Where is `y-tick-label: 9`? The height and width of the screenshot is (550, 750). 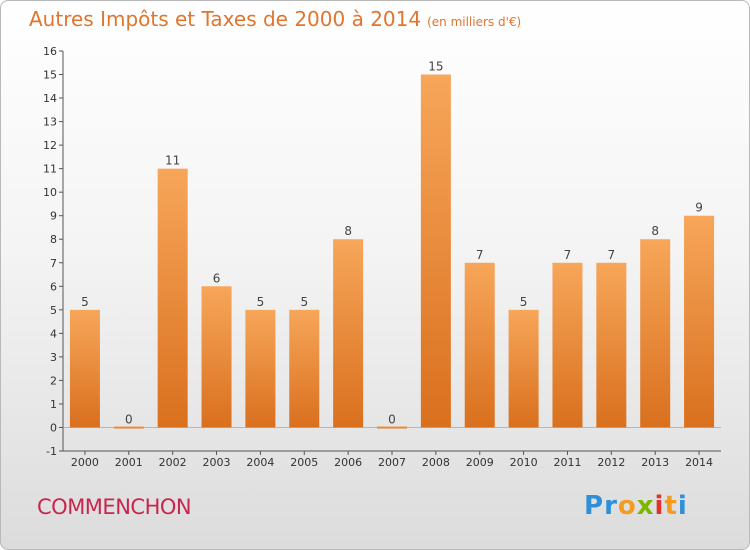 y-tick-label: 9 is located at coordinates (53, 216).